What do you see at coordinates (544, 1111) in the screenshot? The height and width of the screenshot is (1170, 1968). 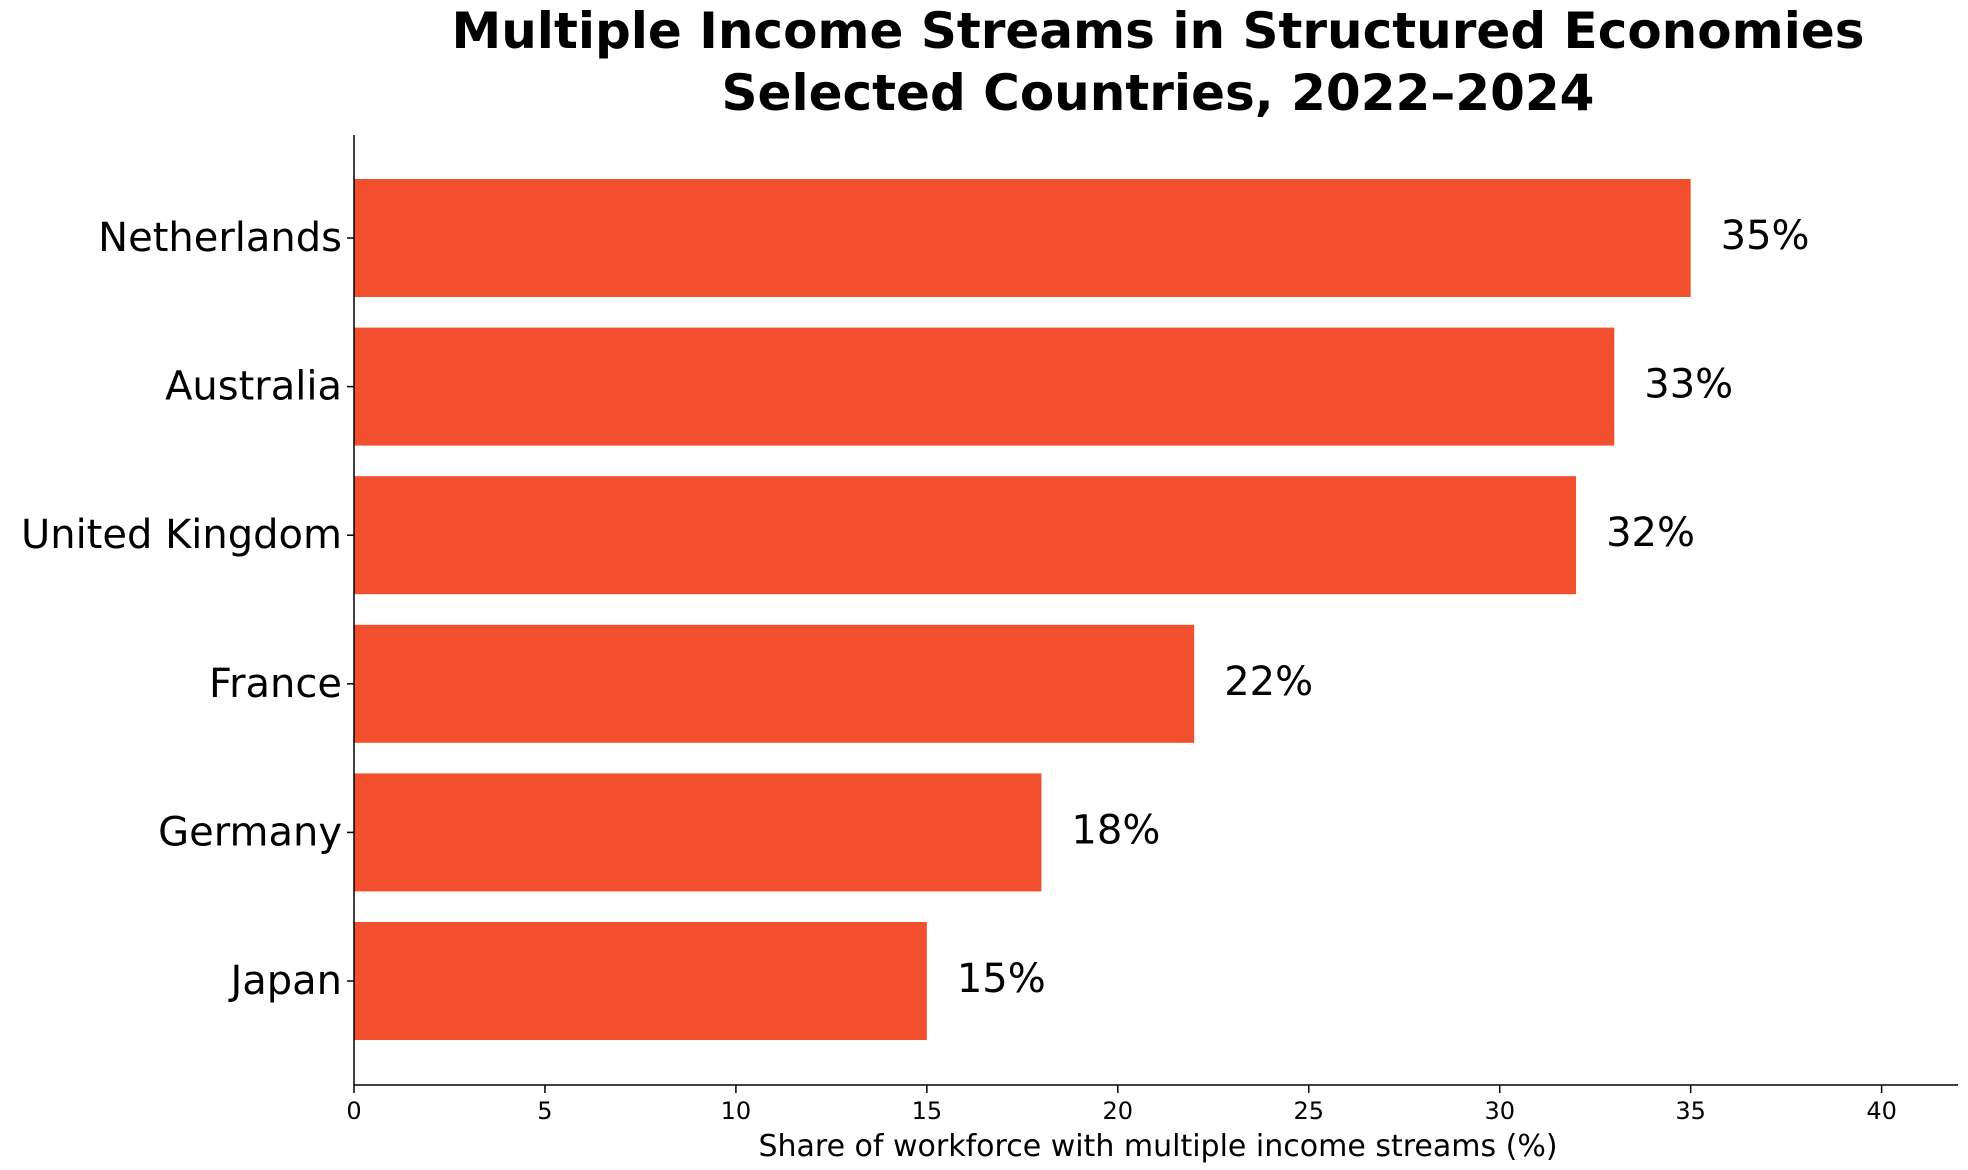 I see `x-tick-label-5: 5` at bounding box center [544, 1111].